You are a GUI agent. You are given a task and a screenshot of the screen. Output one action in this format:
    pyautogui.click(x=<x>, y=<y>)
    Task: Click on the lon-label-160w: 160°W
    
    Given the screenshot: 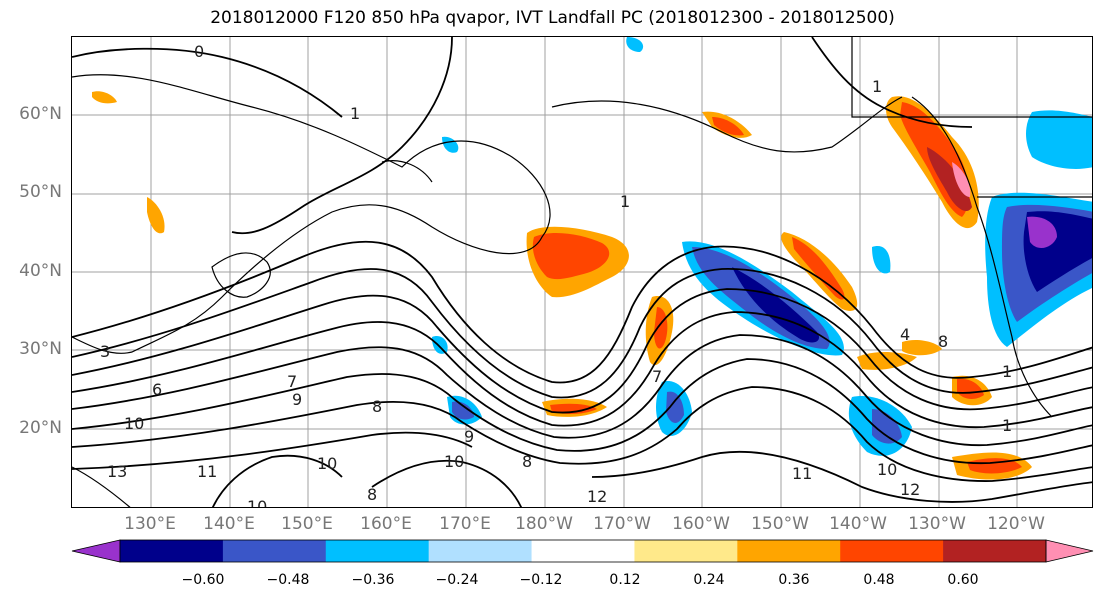 What is the action you would take?
    pyautogui.click(x=701, y=524)
    